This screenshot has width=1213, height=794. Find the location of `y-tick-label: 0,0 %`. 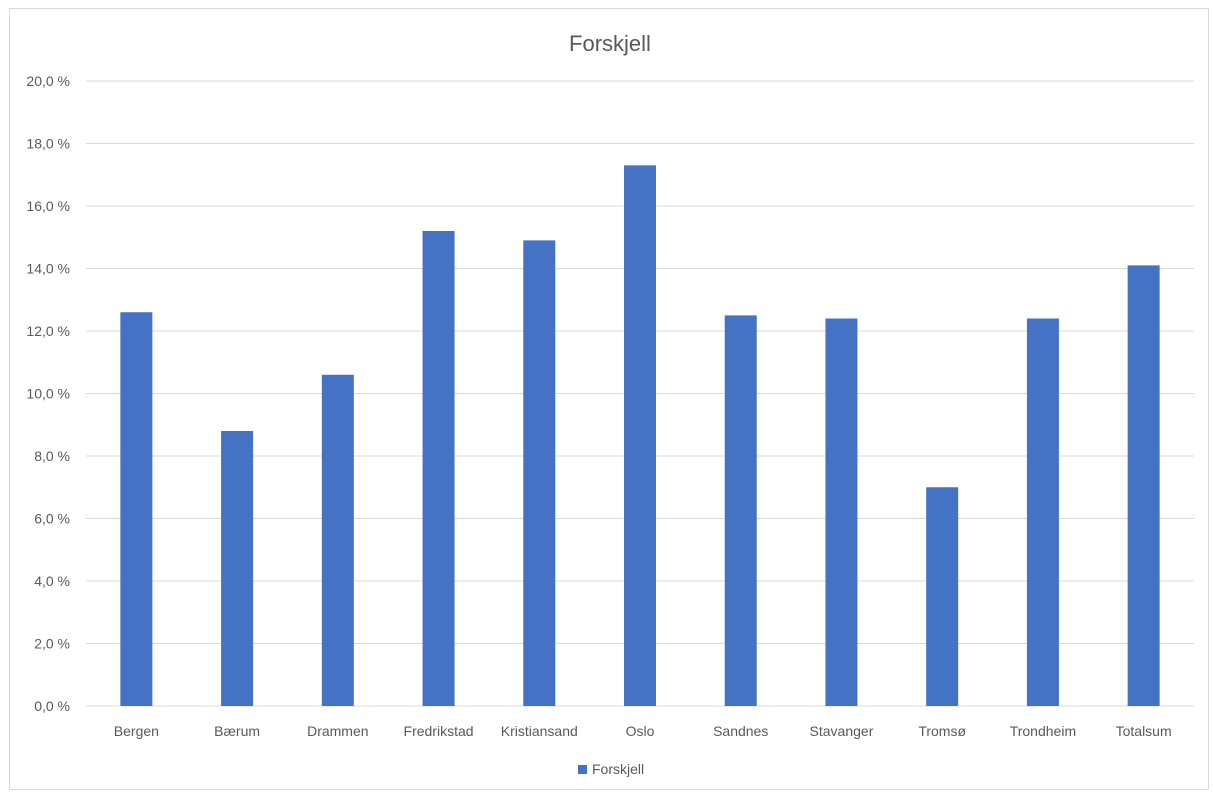

y-tick-label: 0,0 % is located at coordinates (52, 706).